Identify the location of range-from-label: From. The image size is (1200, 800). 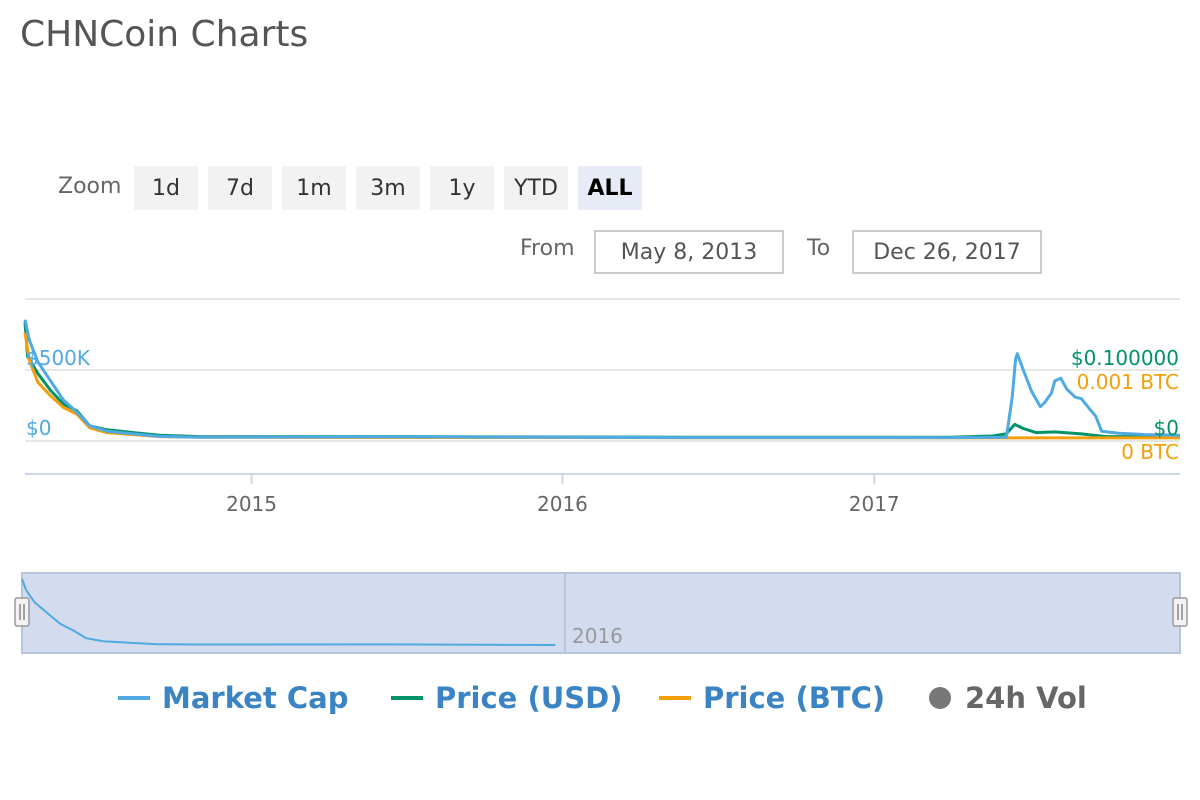
(547, 248).